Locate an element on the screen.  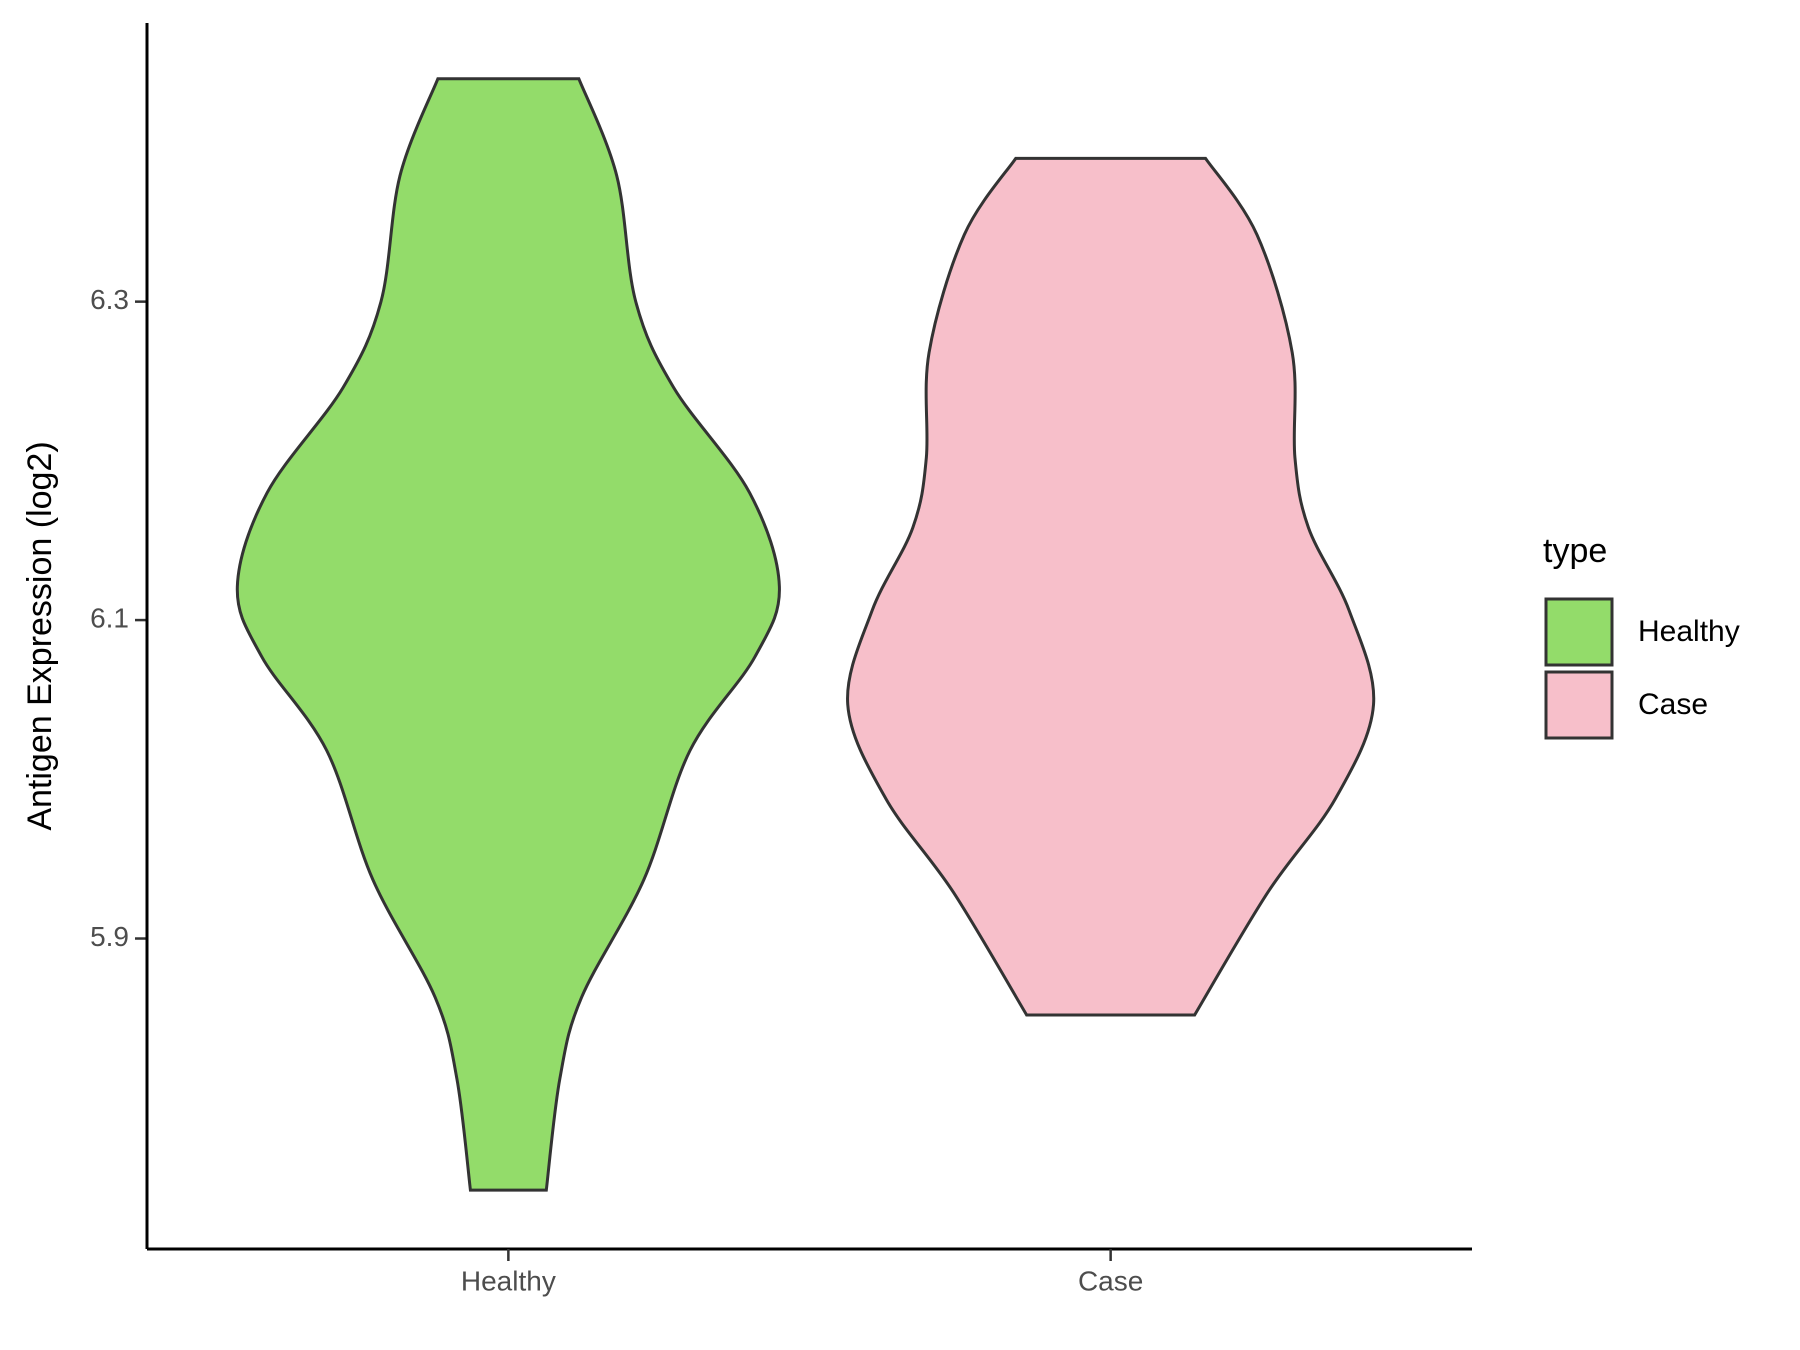
y-axis-title: Antigen Expression (log2) is located at coordinates (40, 635).